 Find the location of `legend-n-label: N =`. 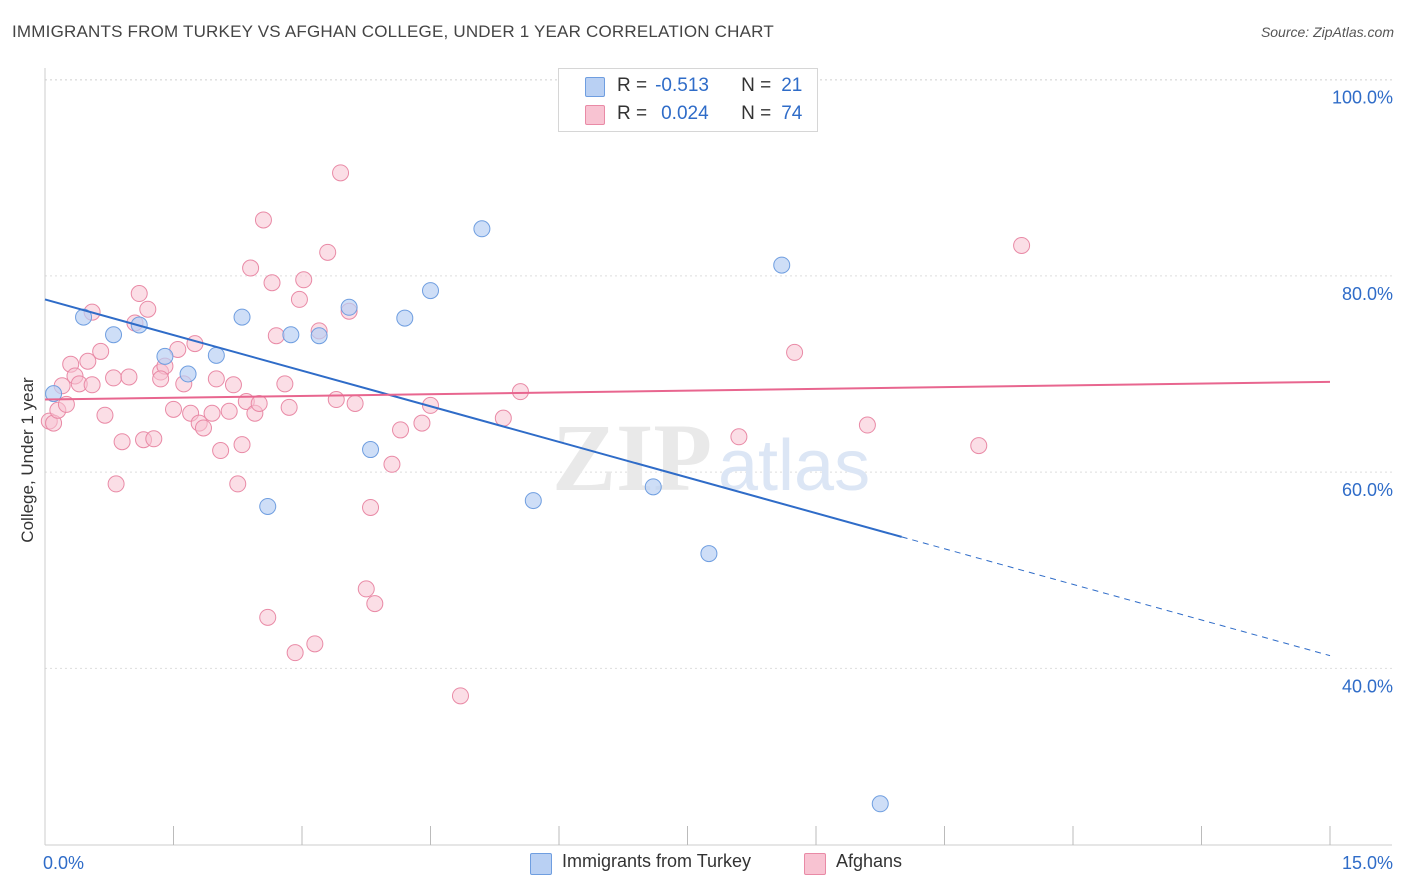

legend-n-label: N = is located at coordinates (756, 113).